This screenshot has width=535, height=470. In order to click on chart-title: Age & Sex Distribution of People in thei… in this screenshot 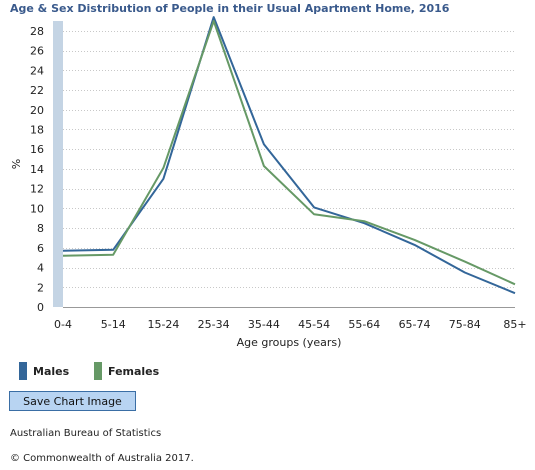, I will do `click(230, 8)`.